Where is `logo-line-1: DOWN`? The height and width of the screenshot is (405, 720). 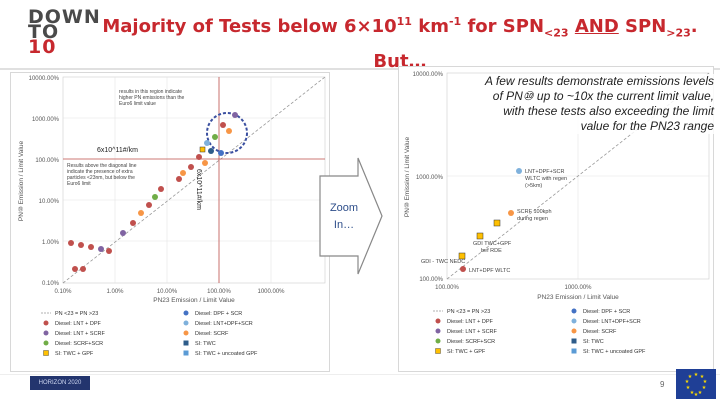 logo-line-1: DOWN is located at coordinates (64, 17).